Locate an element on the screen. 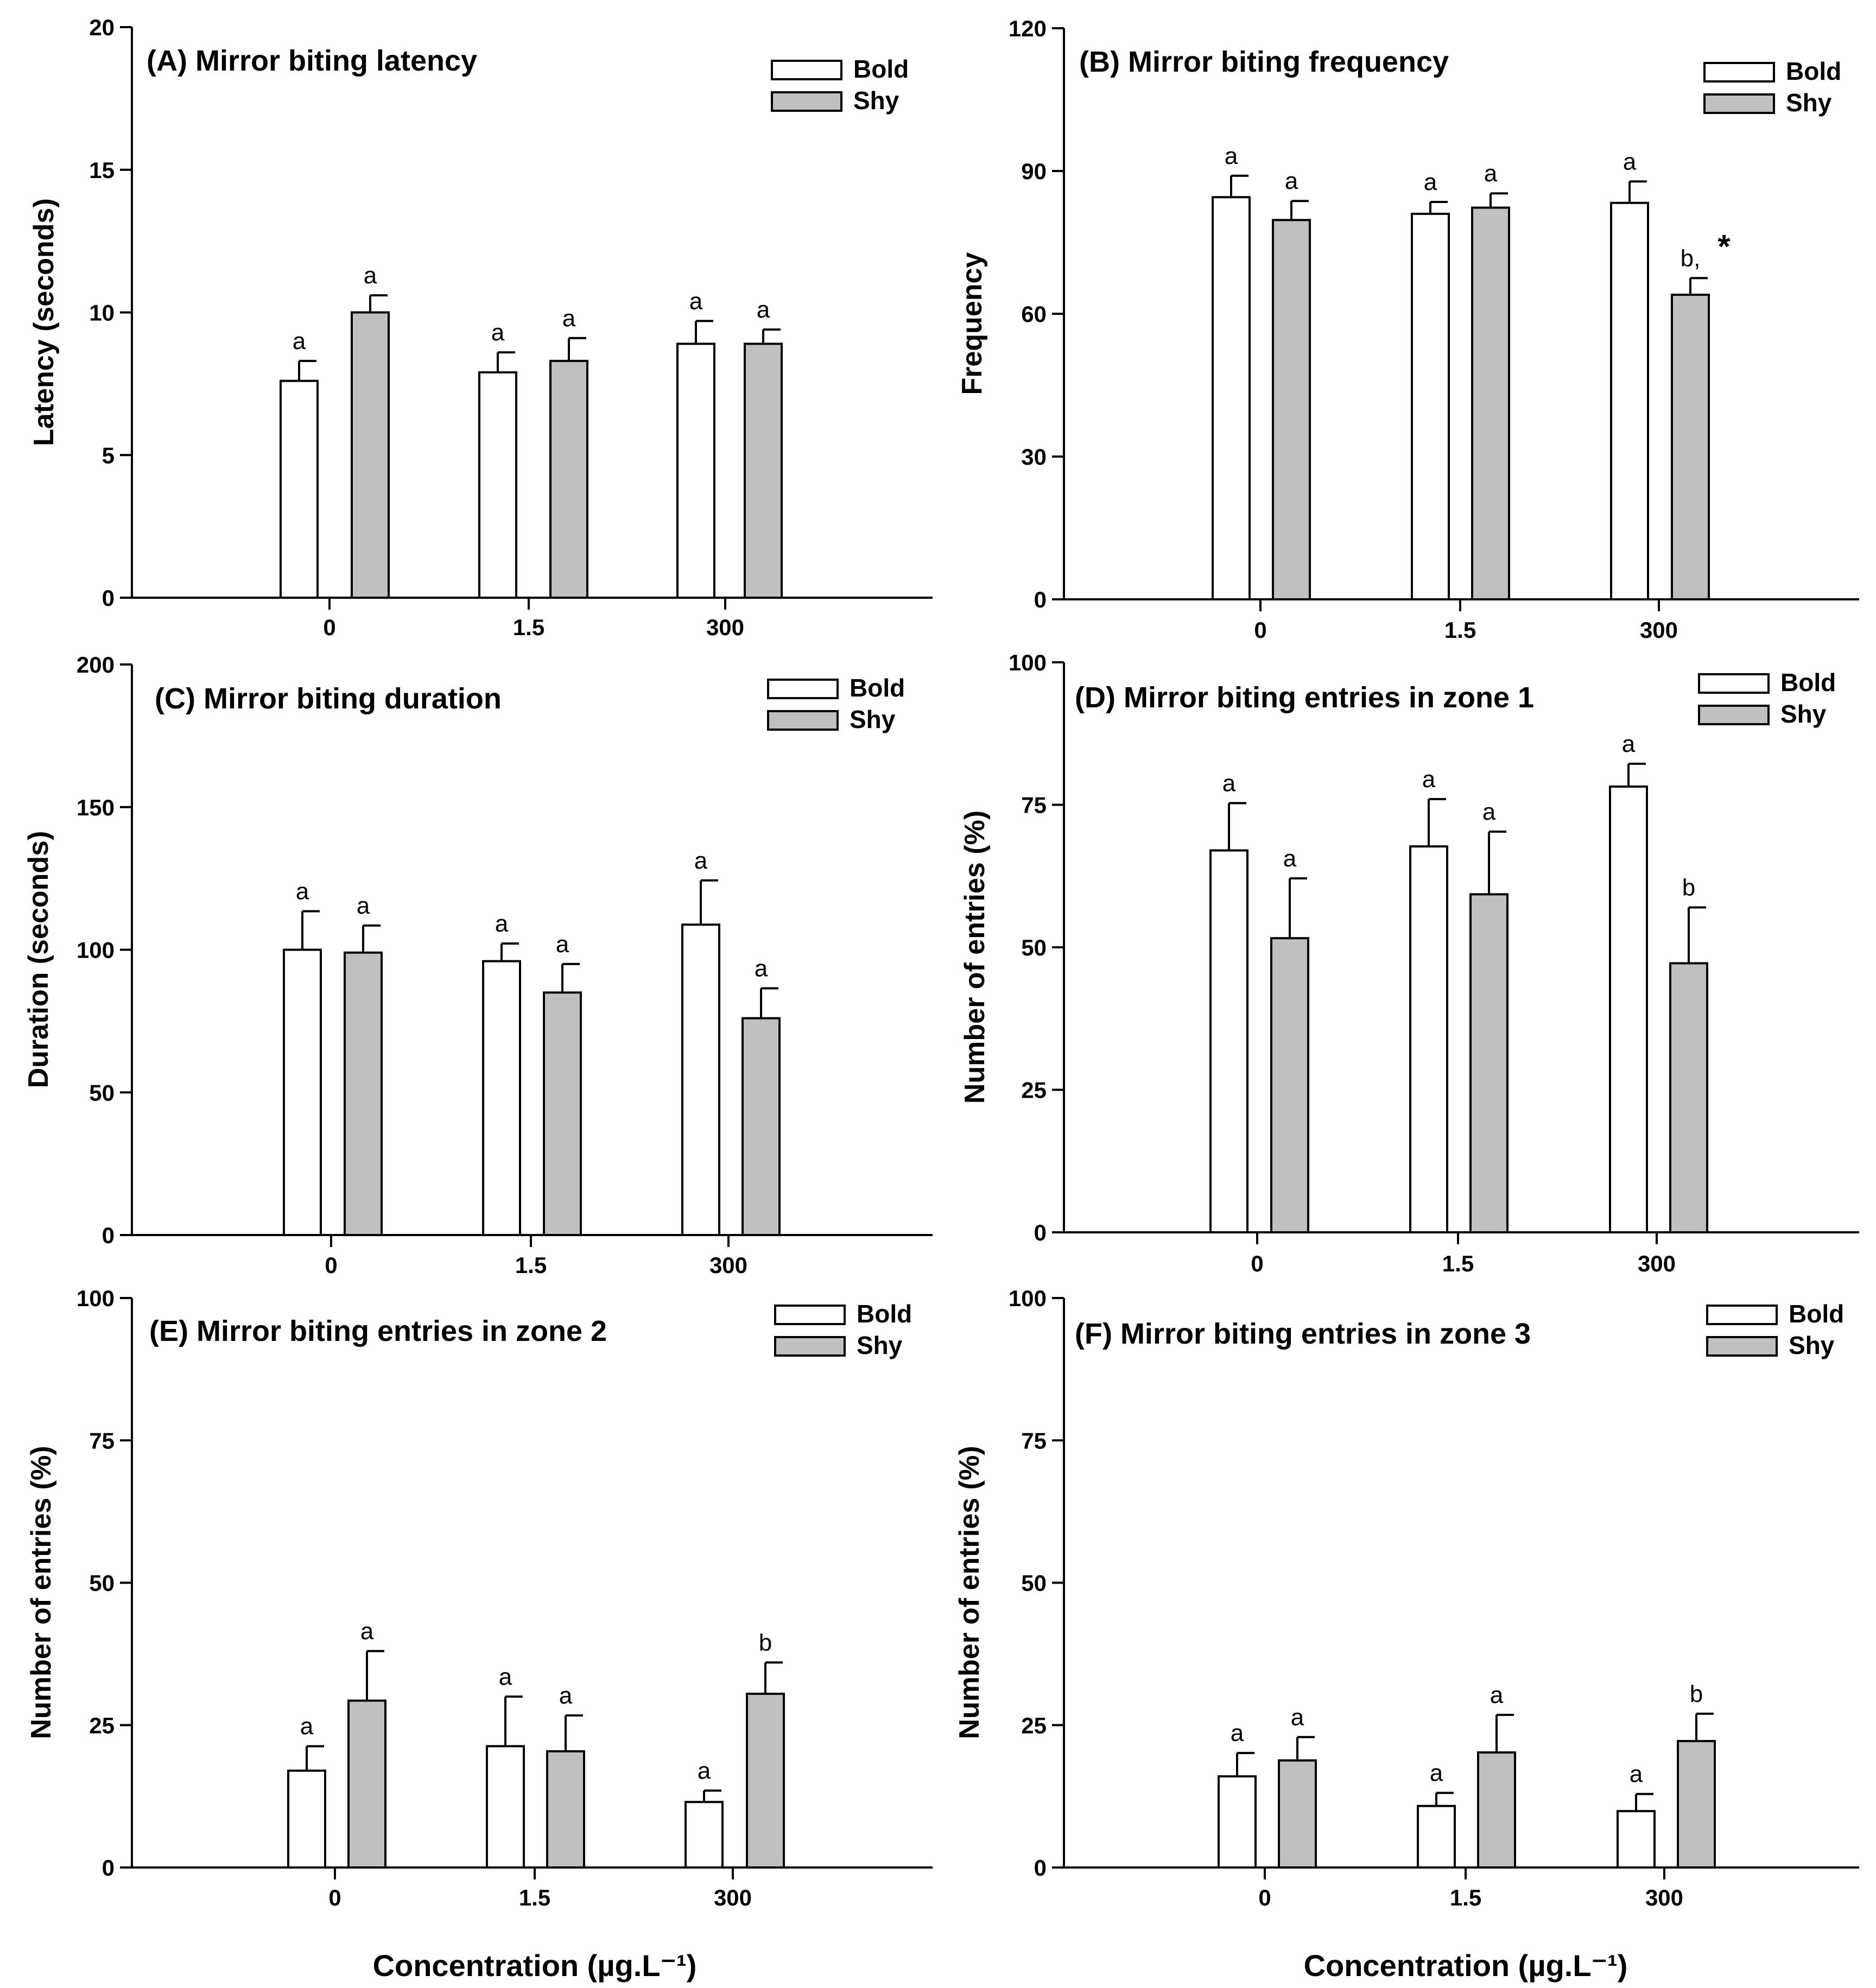 This screenshot has height=1988, width=1876. y-tick-label: 120 is located at coordinates (1028, 28).